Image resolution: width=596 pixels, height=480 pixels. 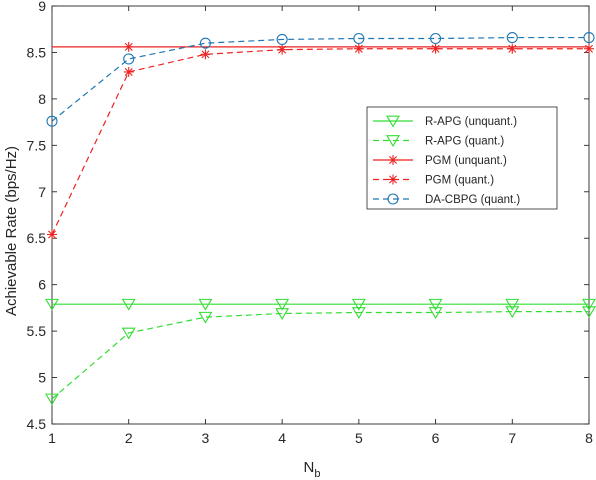 I want to click on x-tick-label: 4, so click(x=282, y=438).